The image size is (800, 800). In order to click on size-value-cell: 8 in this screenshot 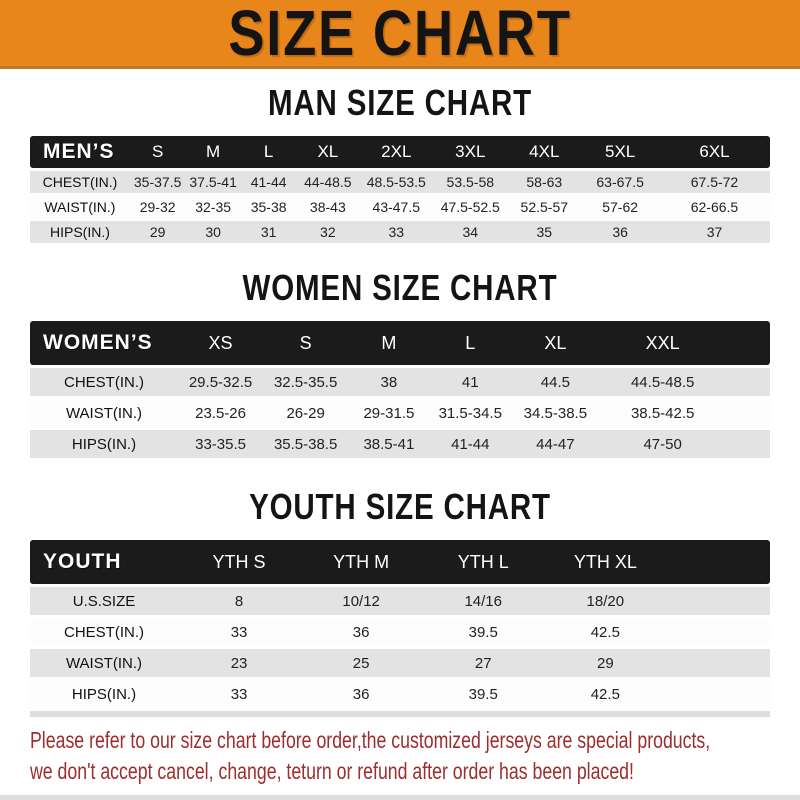, I will do `click(239, 601)`.